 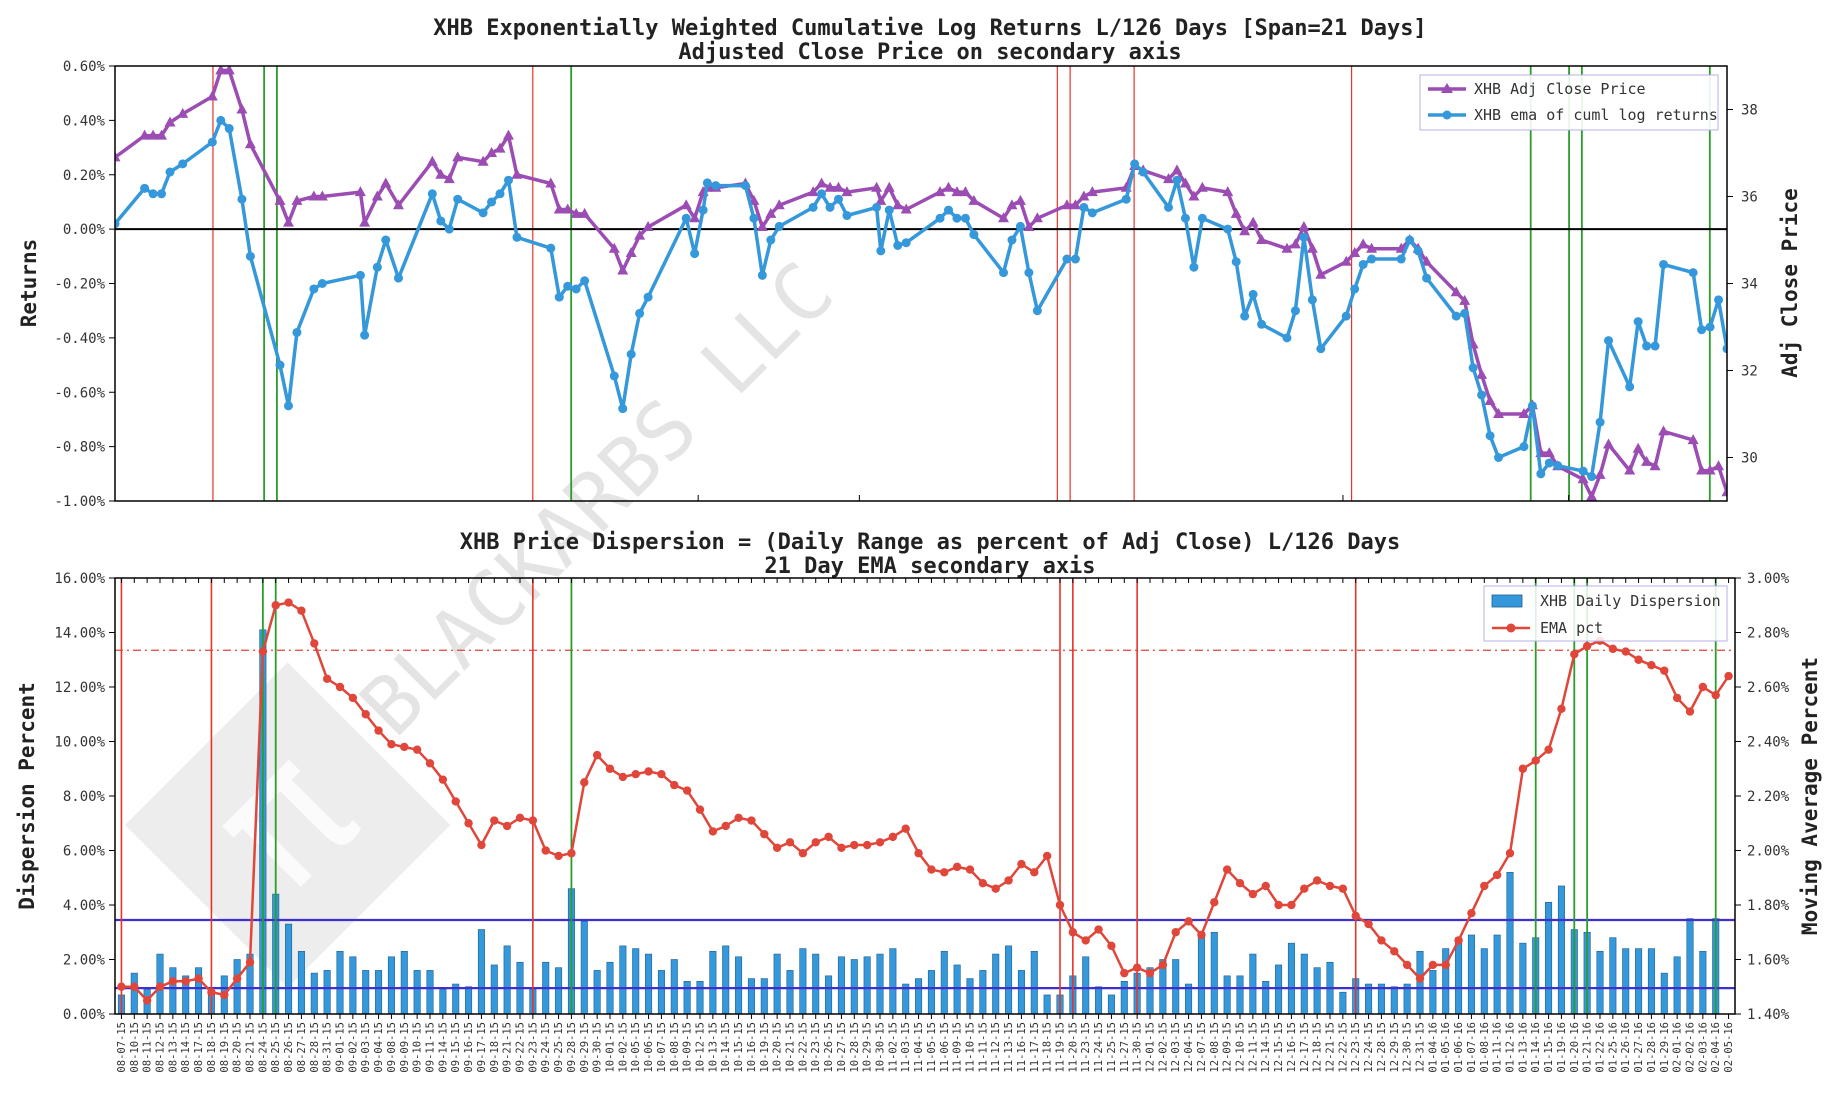 What do you see at coordinates (1575, 1047) in the screenshot?
I see `bottom-x-tick-label: 01-20-16` at bounding box center [1575, 1047].